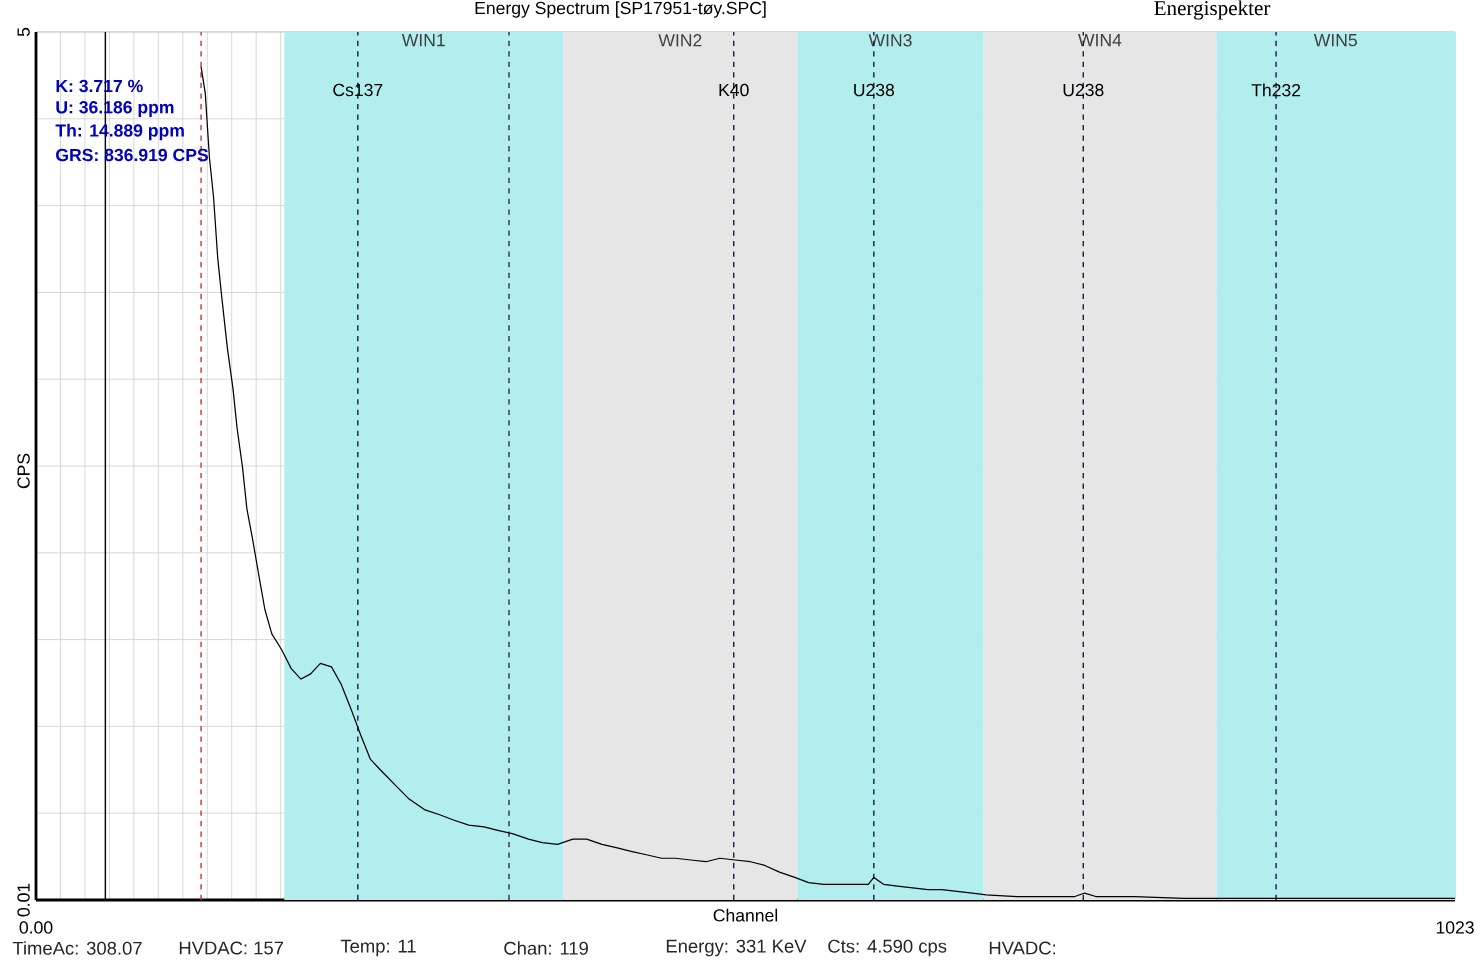 Image resolution: width=1481 pixels, height=968 pixels. I want to click on y-axis-title: CPS, so click(23, 471).